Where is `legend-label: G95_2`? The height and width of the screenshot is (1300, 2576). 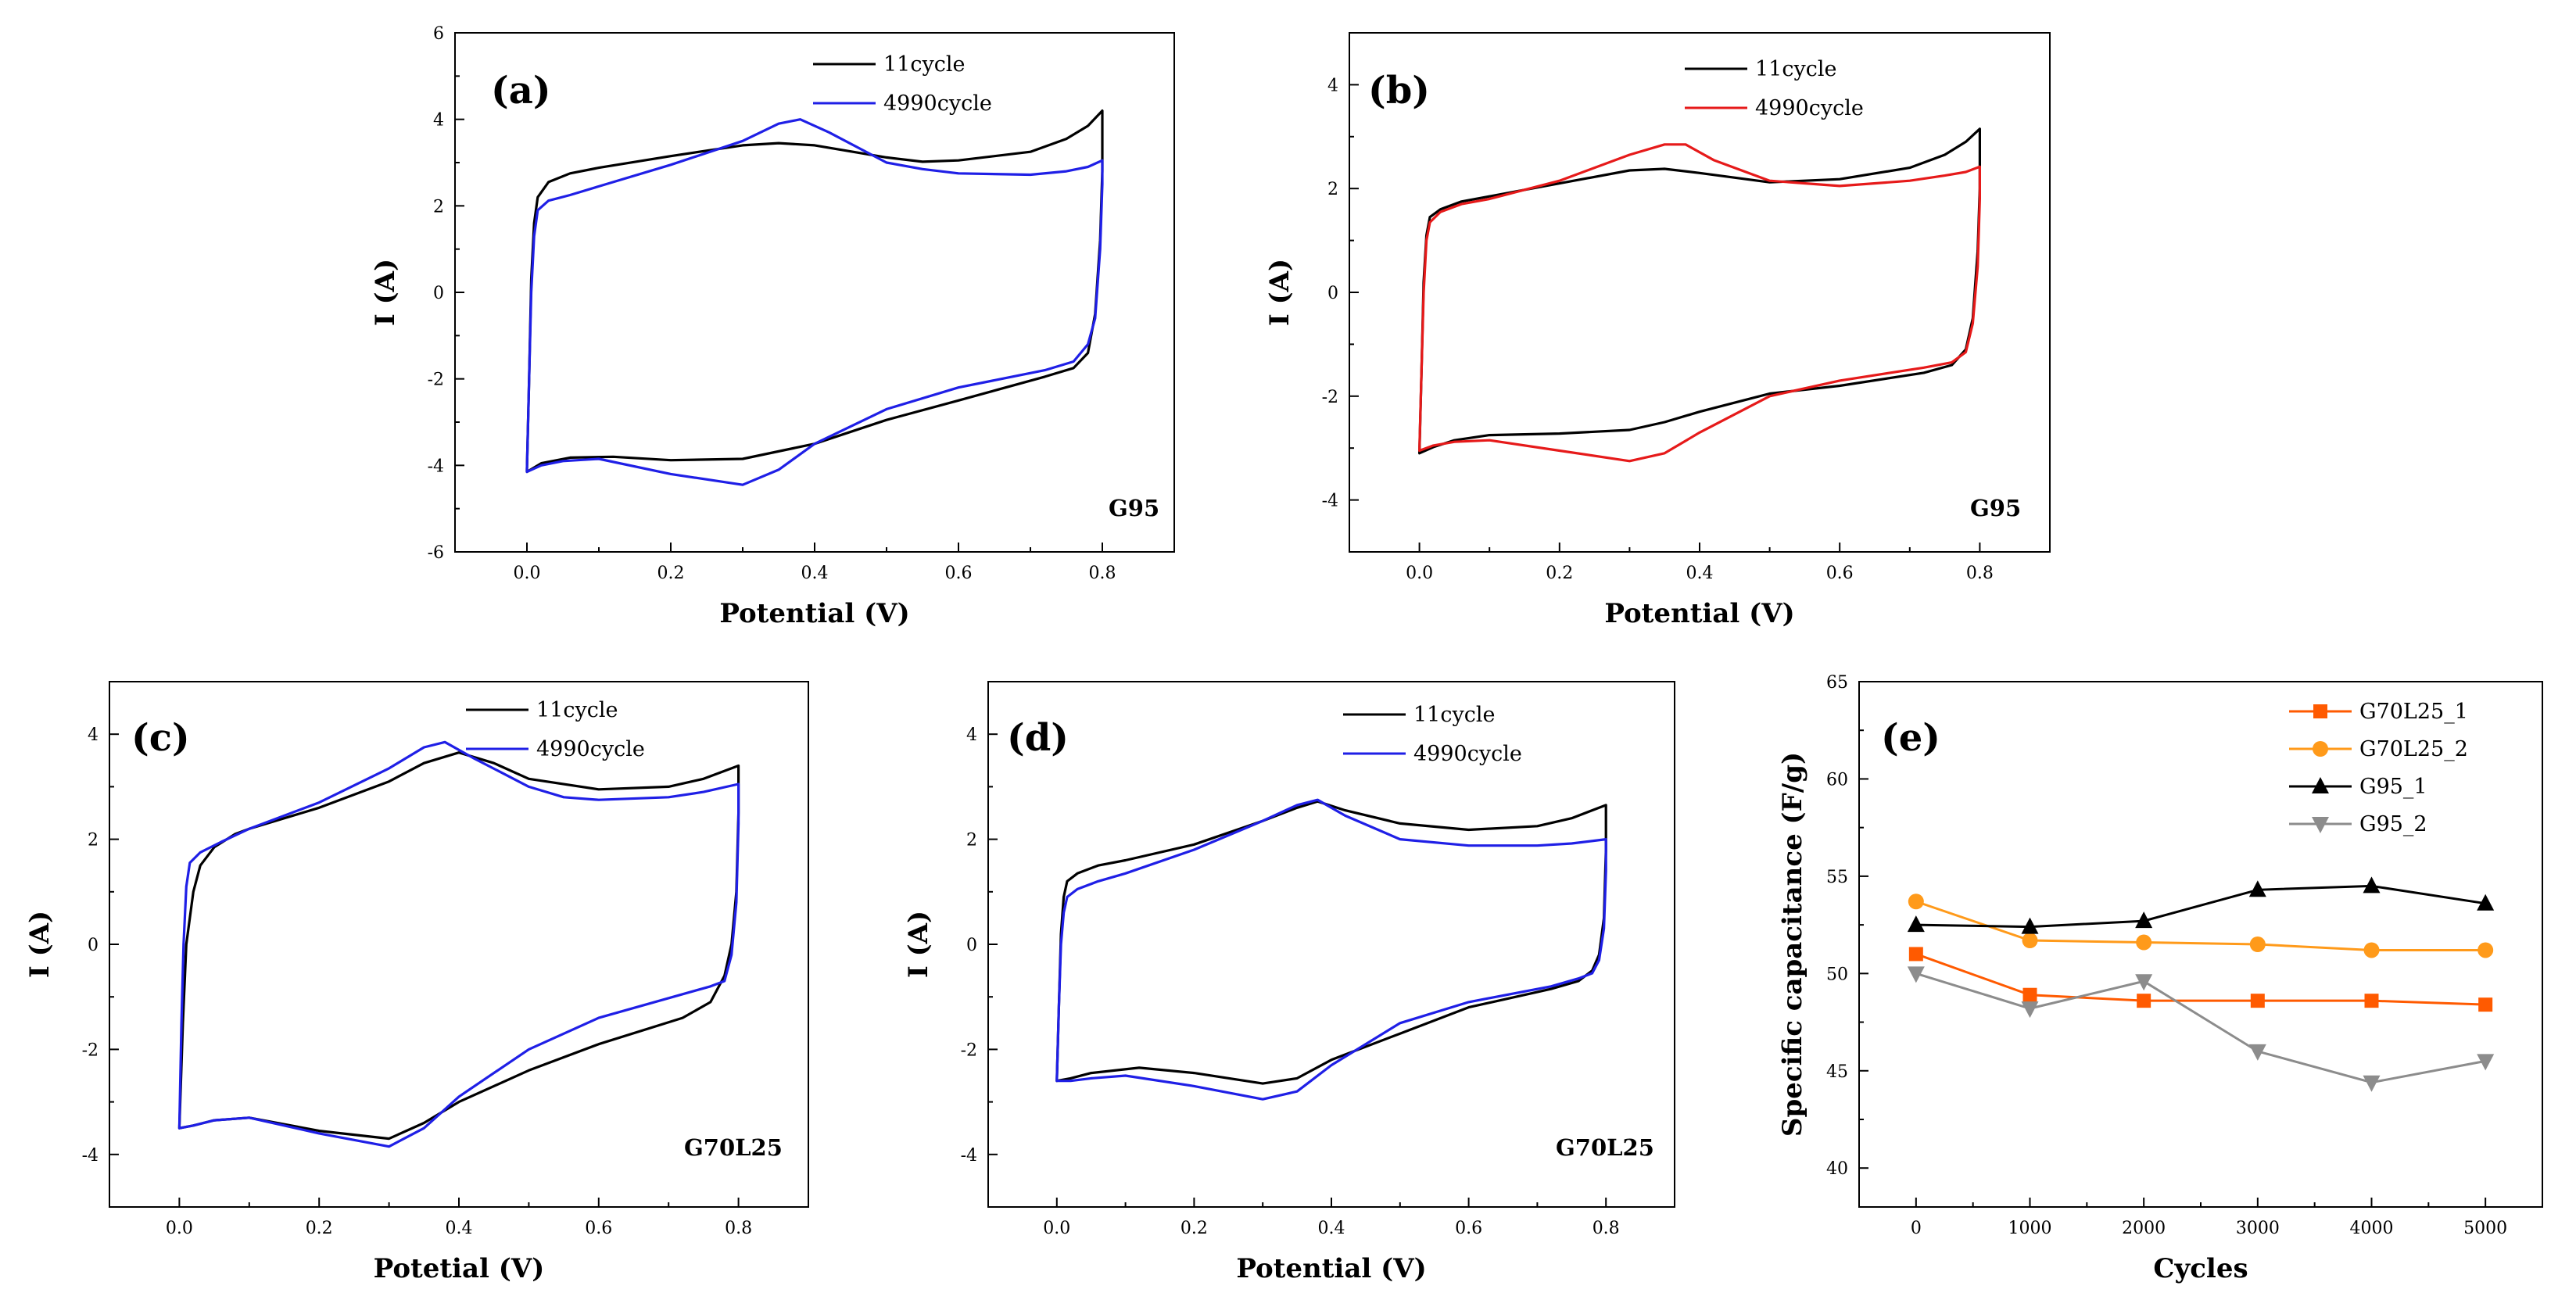 legend-label: G95_2 is located at coordinates (2393, 824).